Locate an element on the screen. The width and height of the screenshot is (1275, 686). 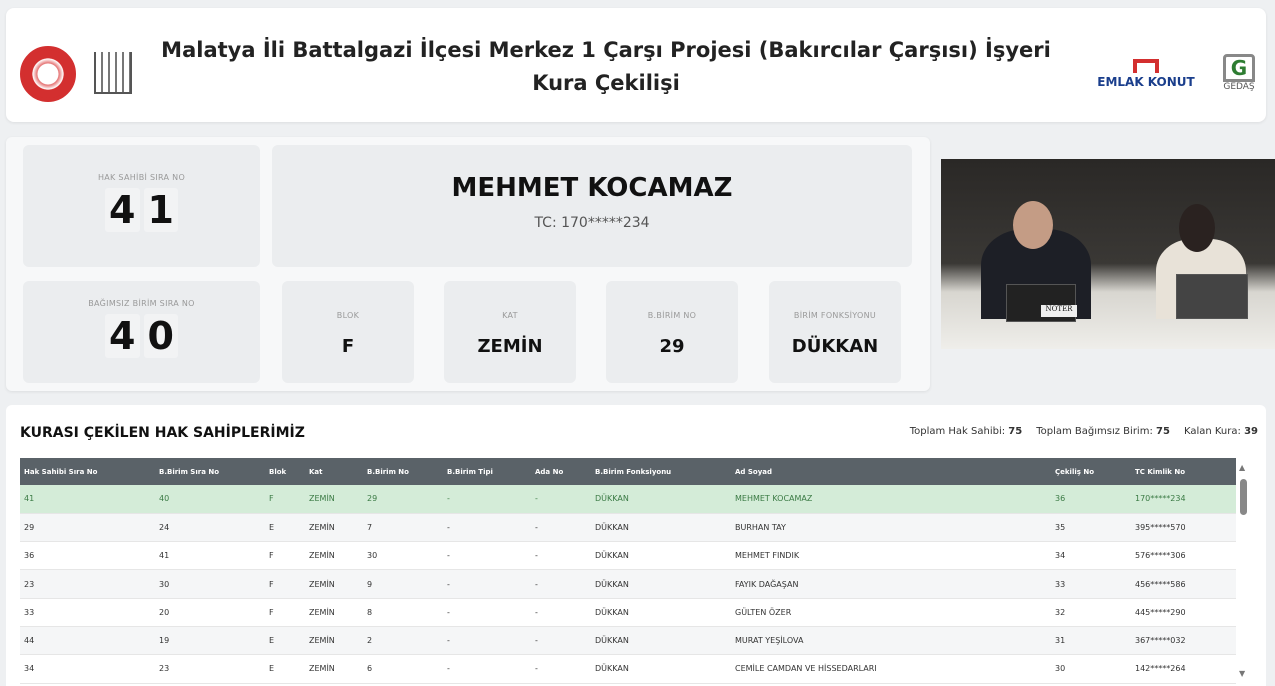
winner-tc: TC: 170*****234 is located at coordinates (592, 223).